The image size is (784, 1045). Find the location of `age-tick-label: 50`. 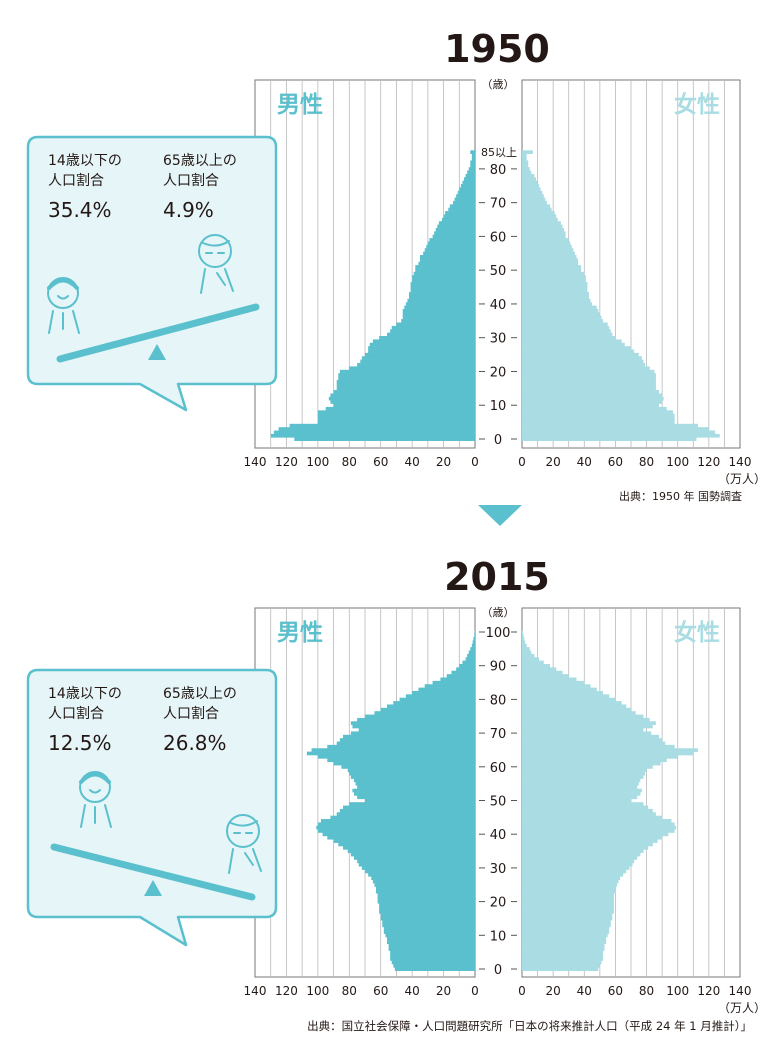

age-tick-label: 50 is located at coordinates (498, 271).